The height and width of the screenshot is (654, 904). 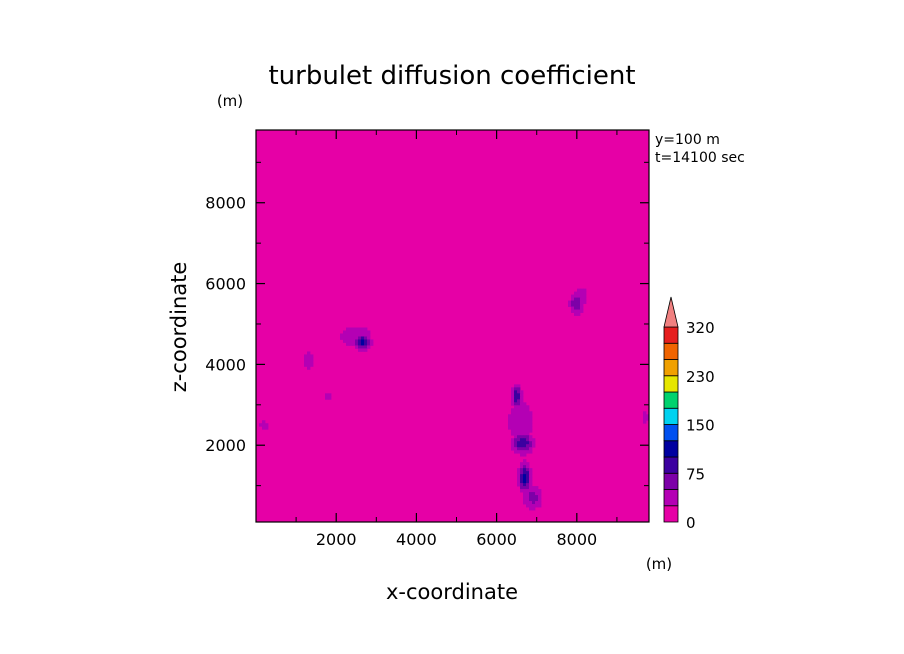 What do you see at coordinates (230, 101) in the screenshot?
I see `y-axis-unit: (m)` at bounding box center [230, 101].